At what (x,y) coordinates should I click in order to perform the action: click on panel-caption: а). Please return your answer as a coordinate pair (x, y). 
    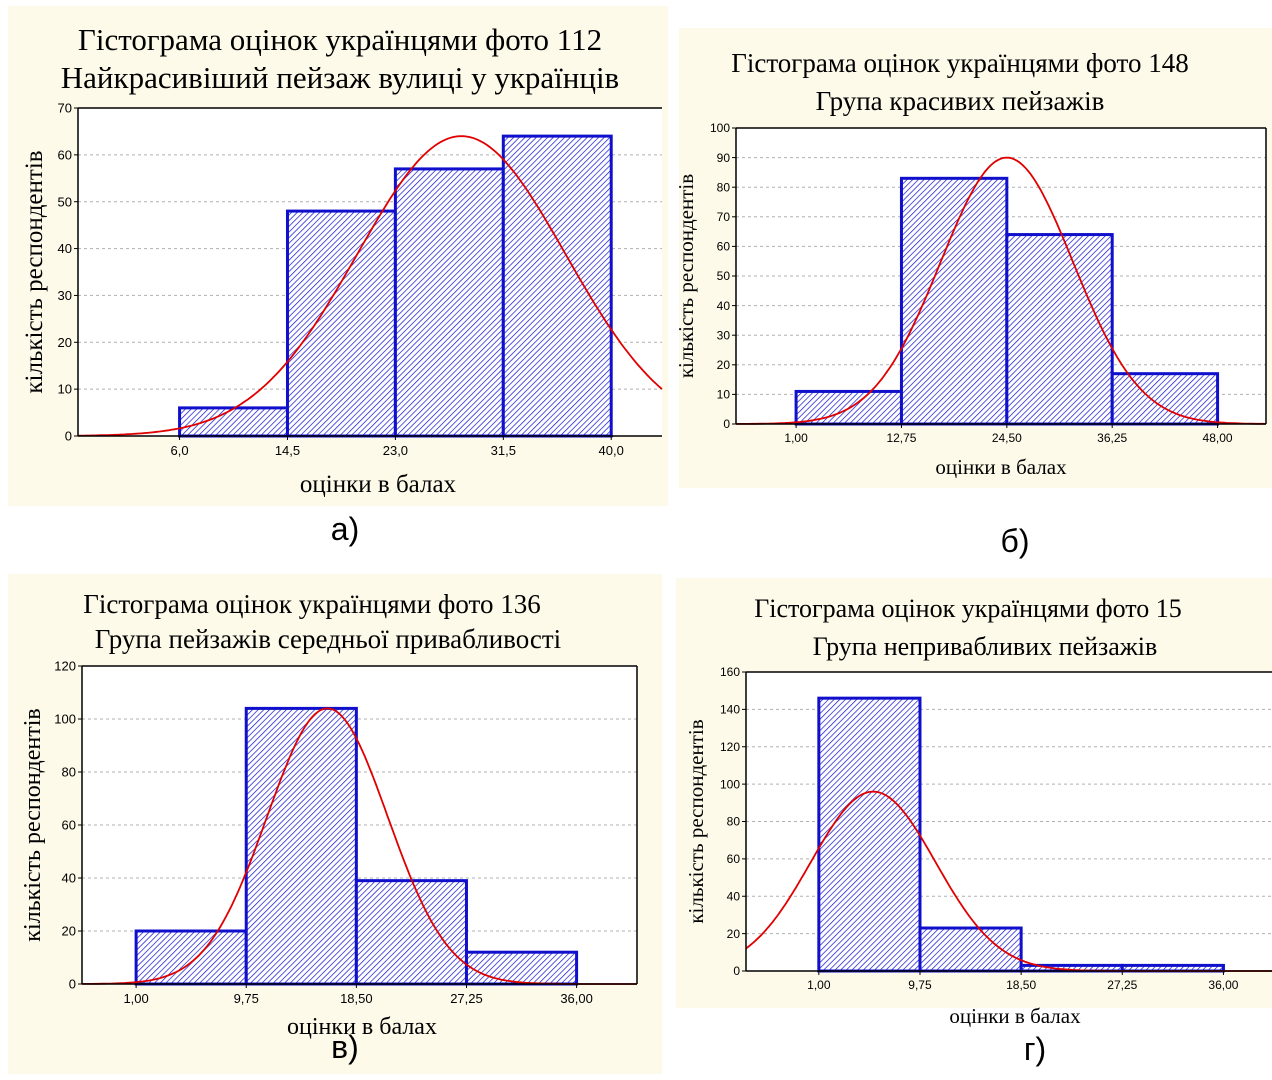
    Looking at the image, I should click on (345, 529).